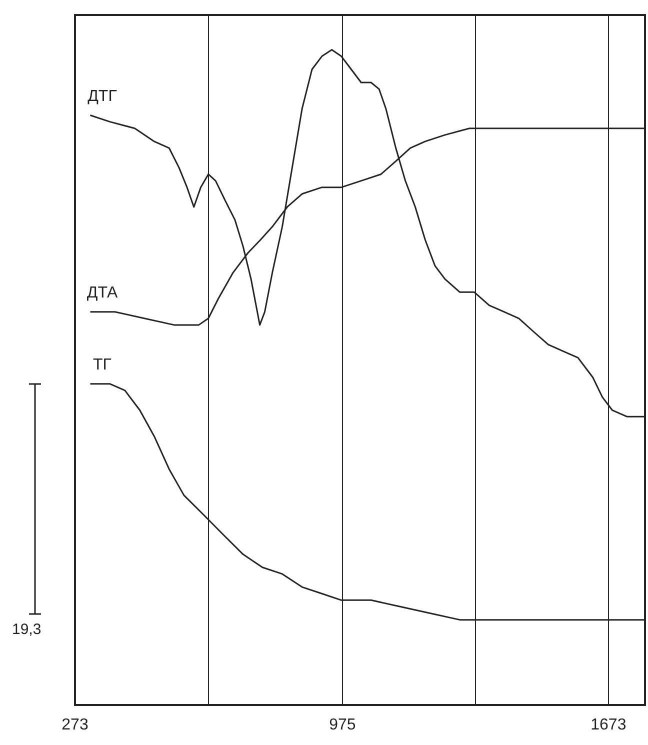 The image size is (648, 745). I want to click on x-tick-label: 1673, so click(608, 725).